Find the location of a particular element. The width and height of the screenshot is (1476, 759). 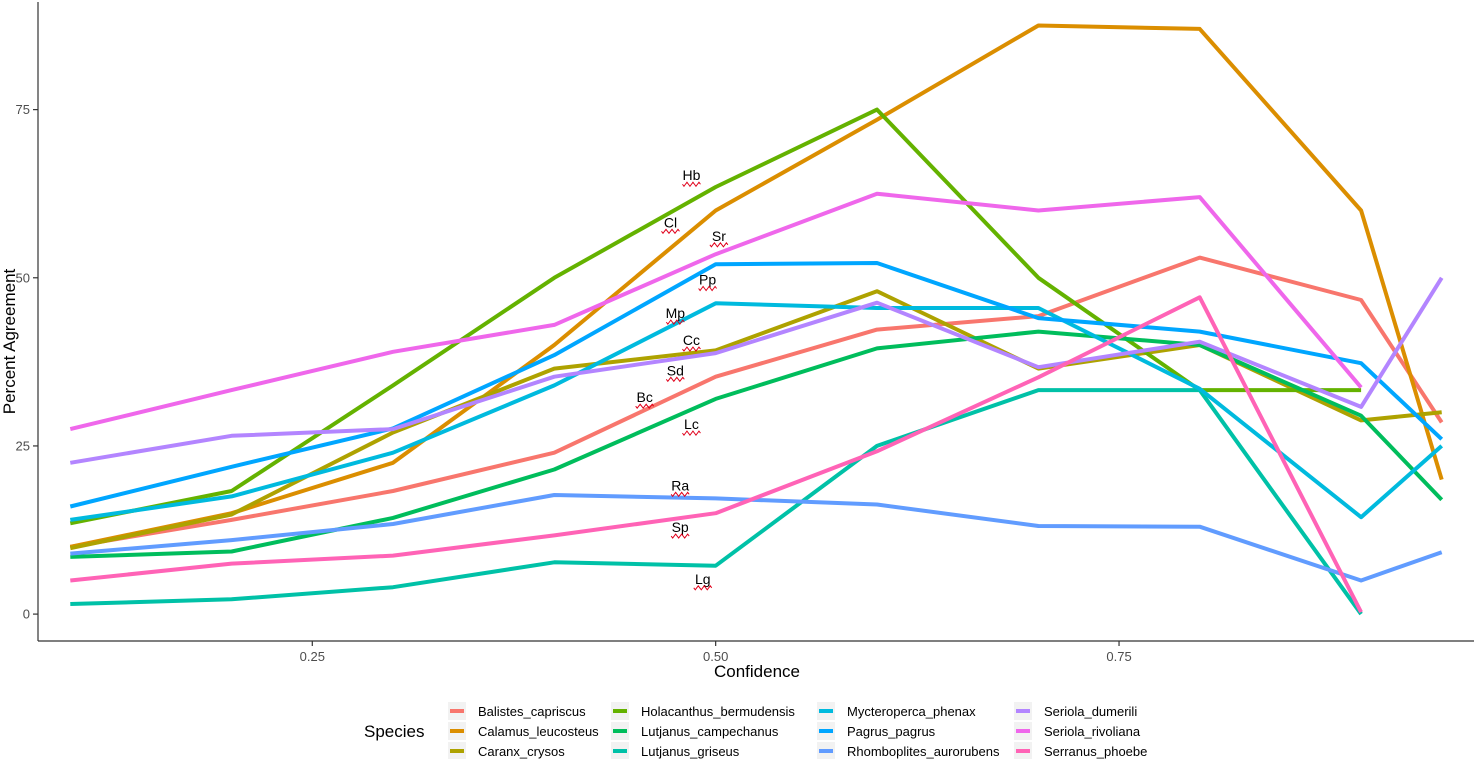

series-label-sp: Sp is located at coordinates (680, 527).